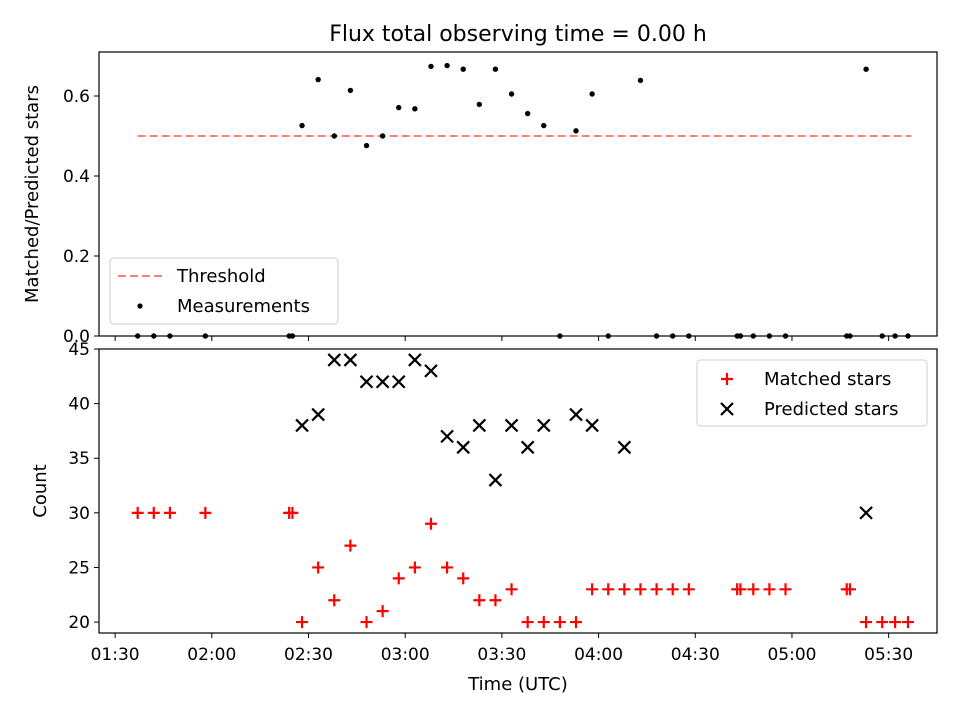 This screenshot has width=960, height=720. I want to click on bottom-y-tick-label: 40, so click(79, 405).